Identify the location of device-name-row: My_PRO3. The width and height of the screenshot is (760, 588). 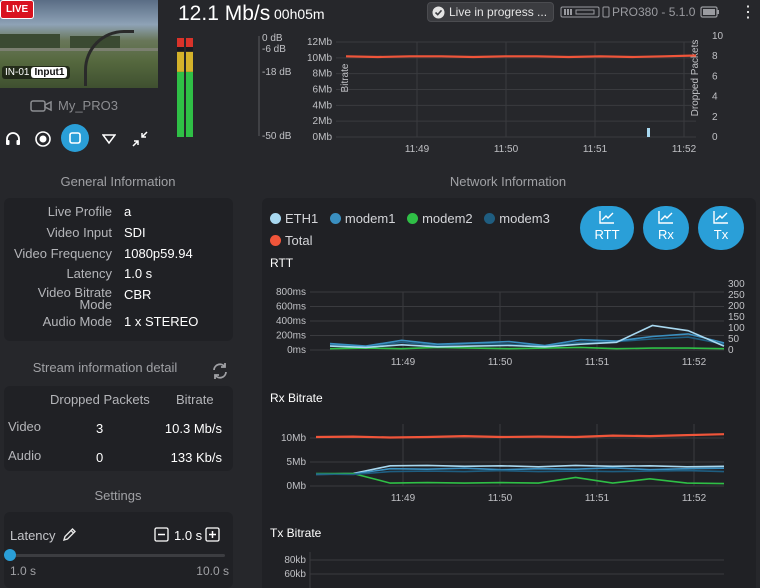
(74, 105).